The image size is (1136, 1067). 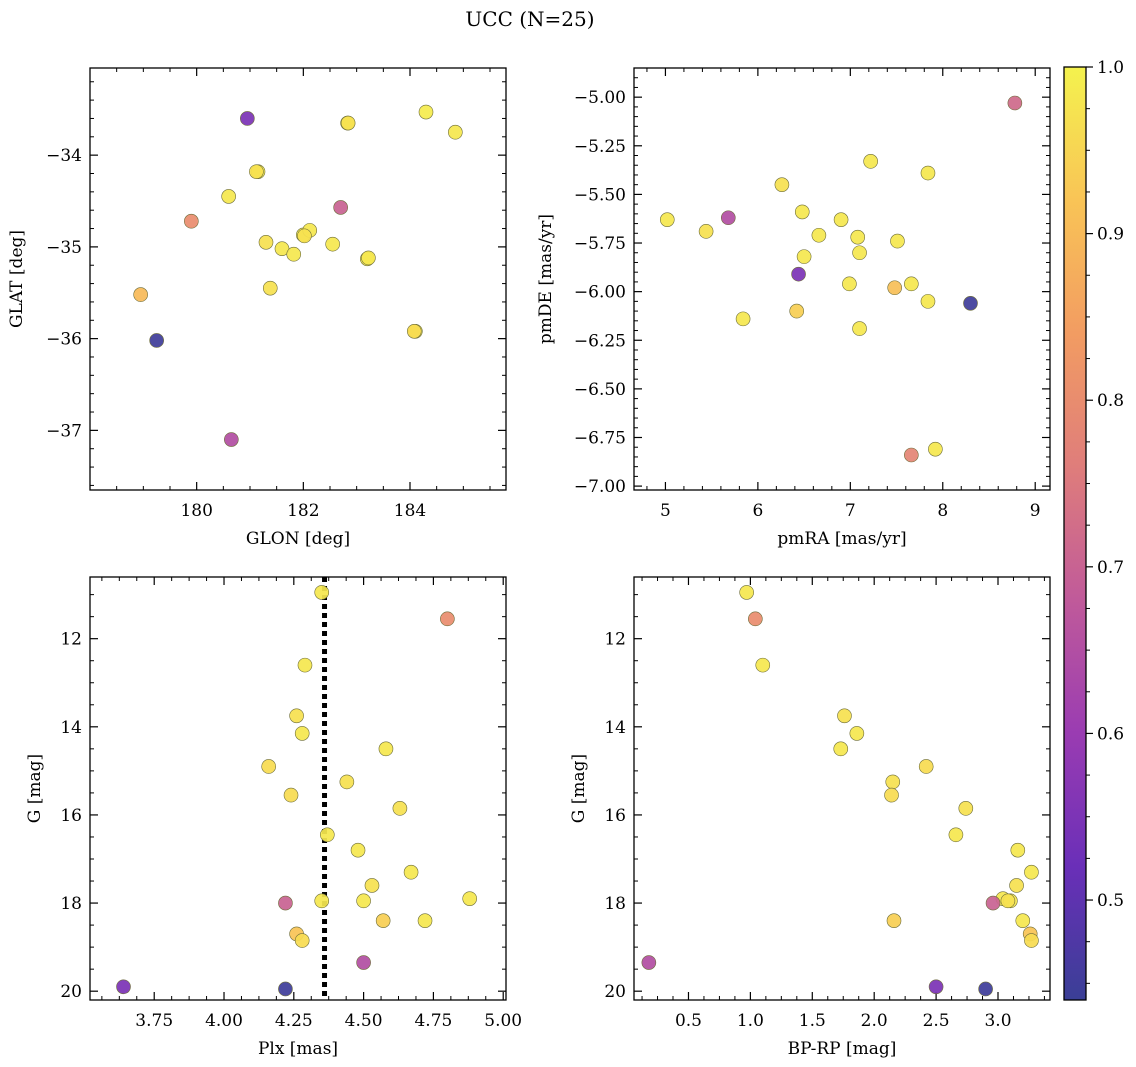 What do you see at coordinates (600, 98) in the screenshot?
I see `y-tick-label: −5.00` at bounding box center [600, 98].